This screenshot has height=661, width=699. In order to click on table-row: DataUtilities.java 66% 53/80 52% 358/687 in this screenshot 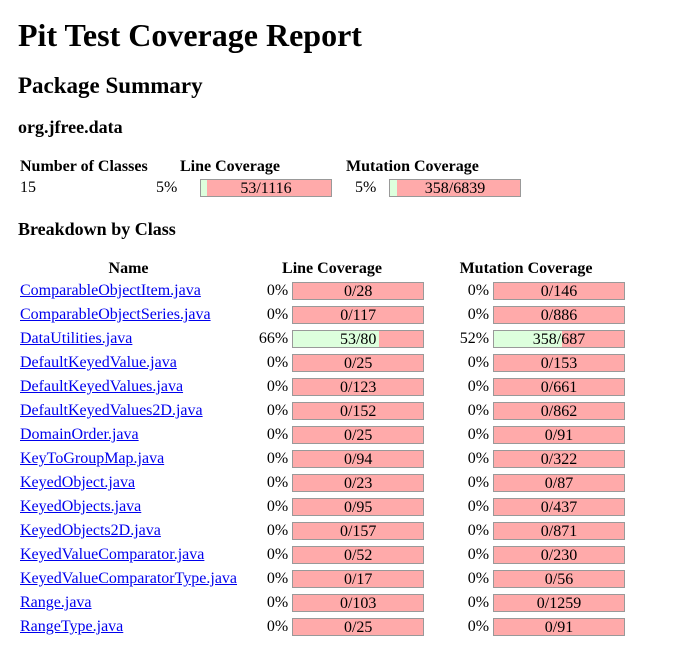, I will do `click(323, 339)`.